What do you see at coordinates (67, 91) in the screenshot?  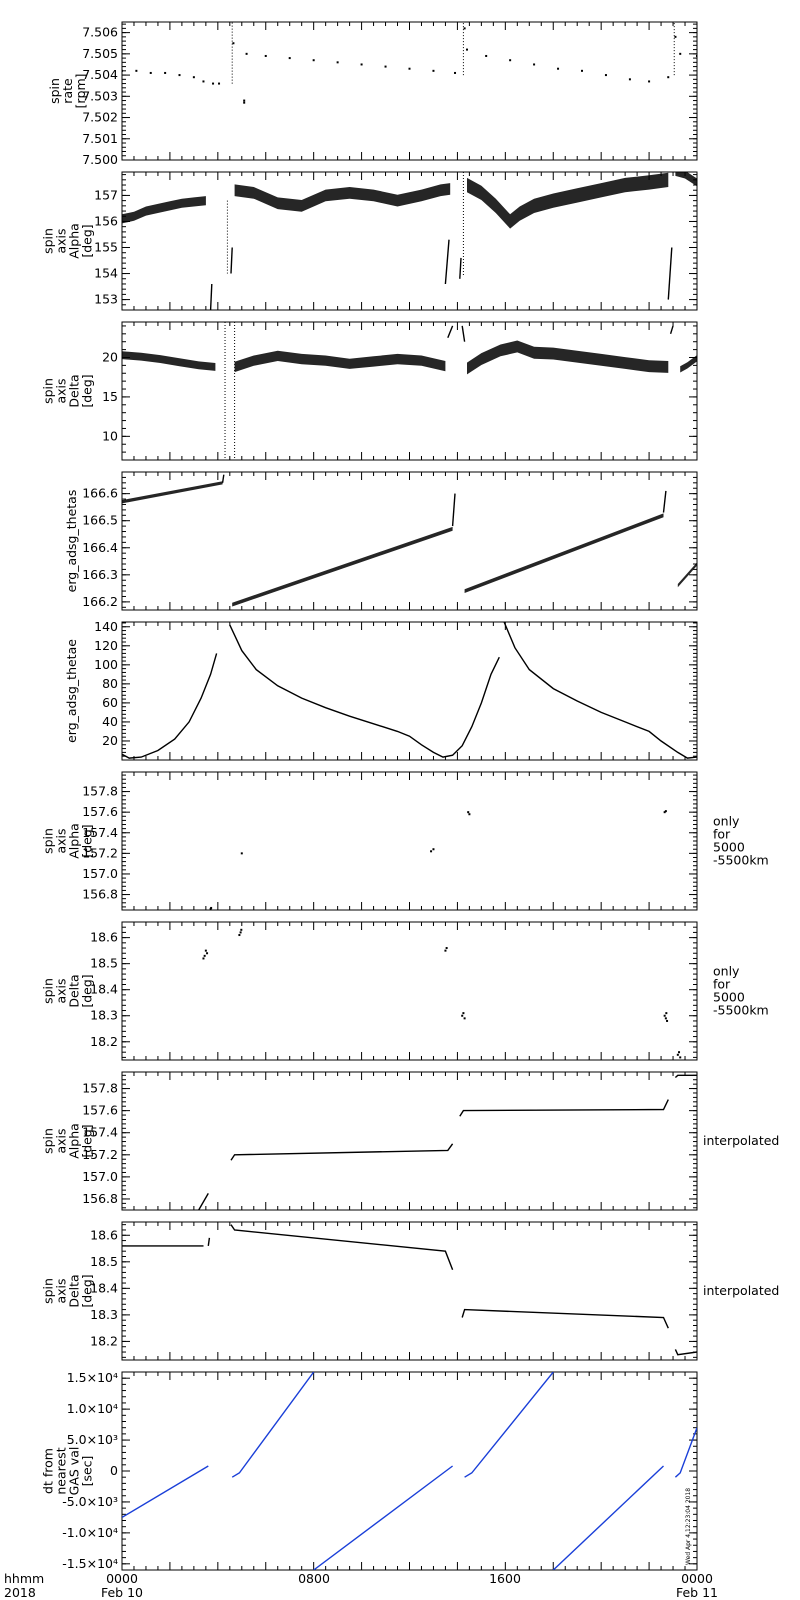 I see `y-axis-label: rate` at bounding box center [67, 91].